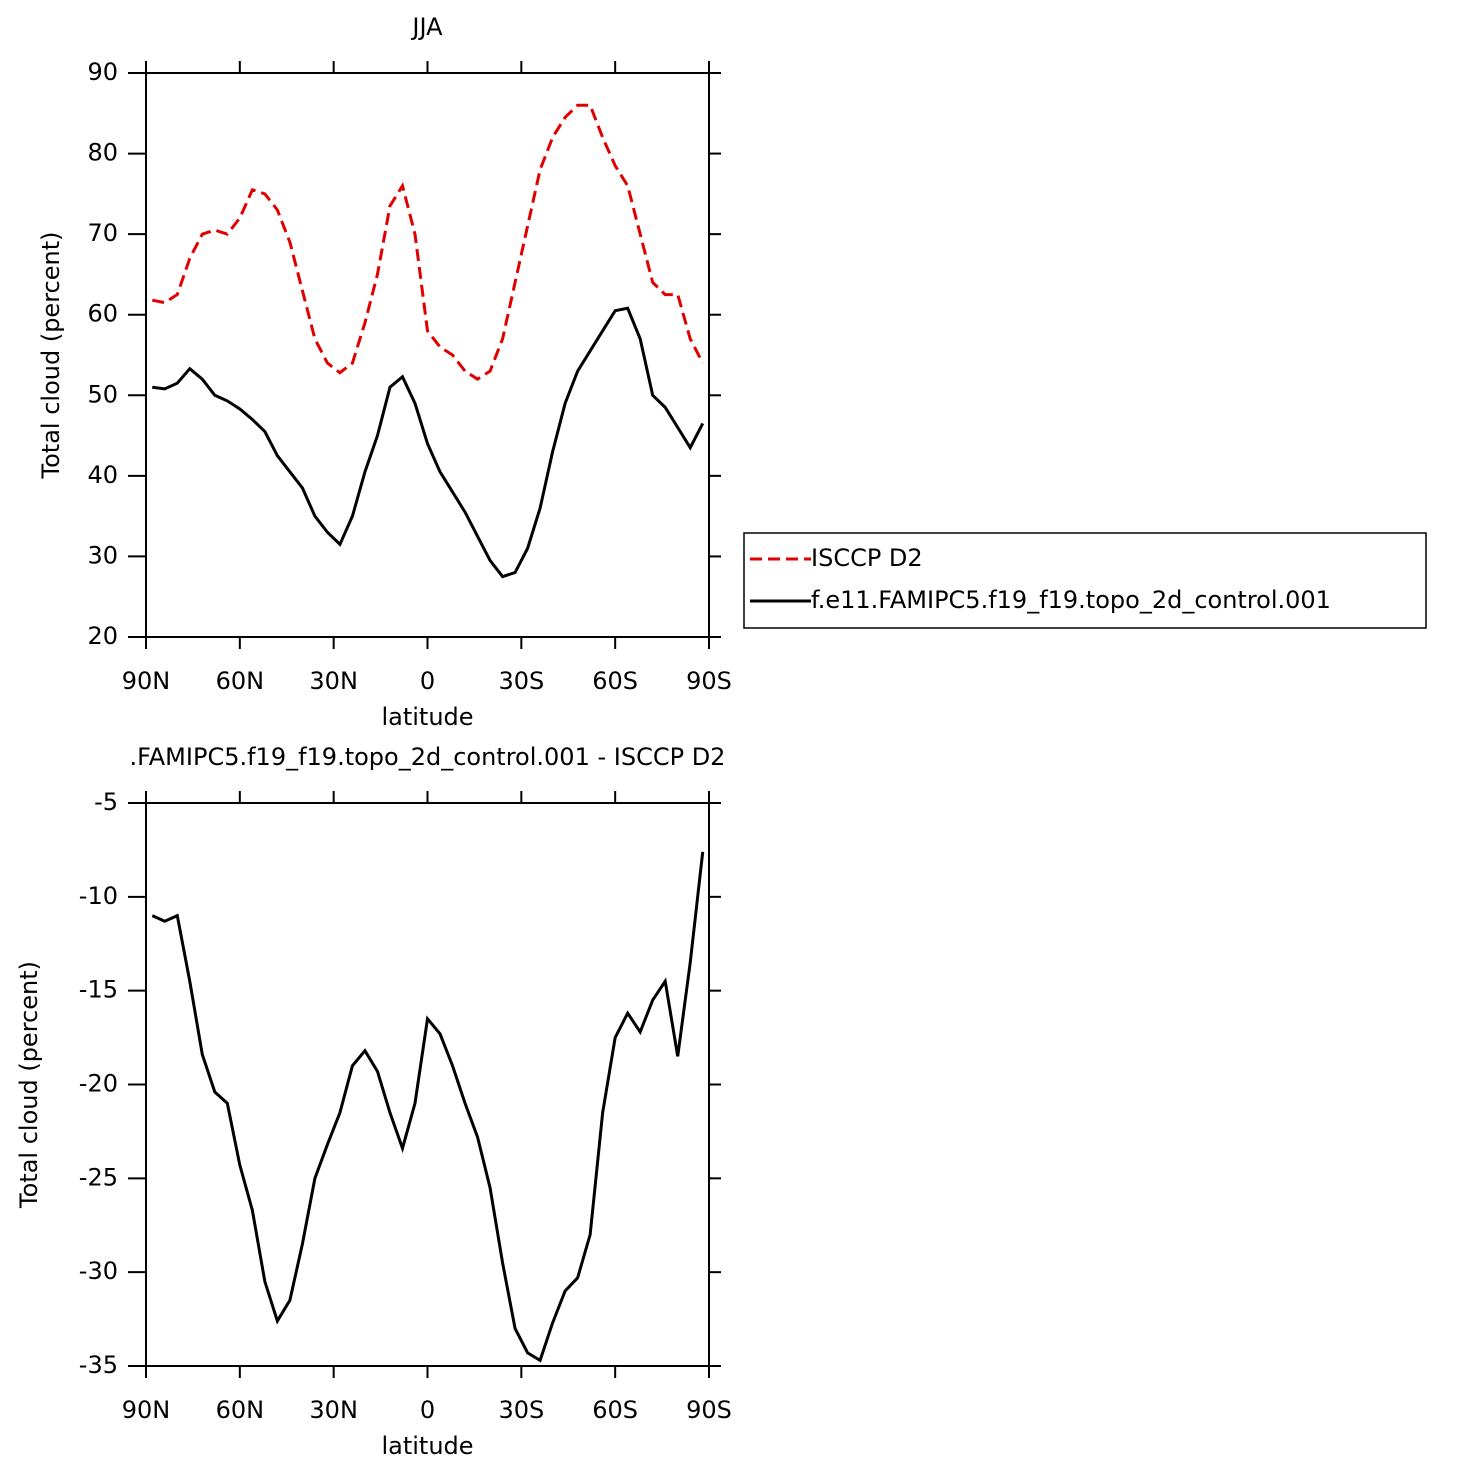 Image resolution: width=1467 pixels, height=1469 pixels. I want to click on y-tick-label: 30, so click(102, 555).